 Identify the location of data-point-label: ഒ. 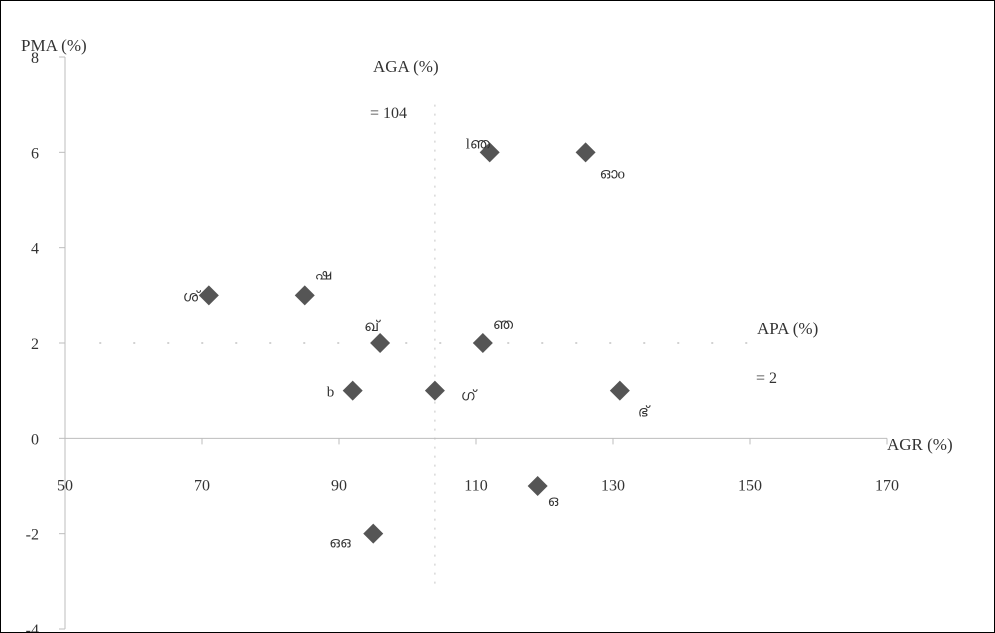
(553, 502).